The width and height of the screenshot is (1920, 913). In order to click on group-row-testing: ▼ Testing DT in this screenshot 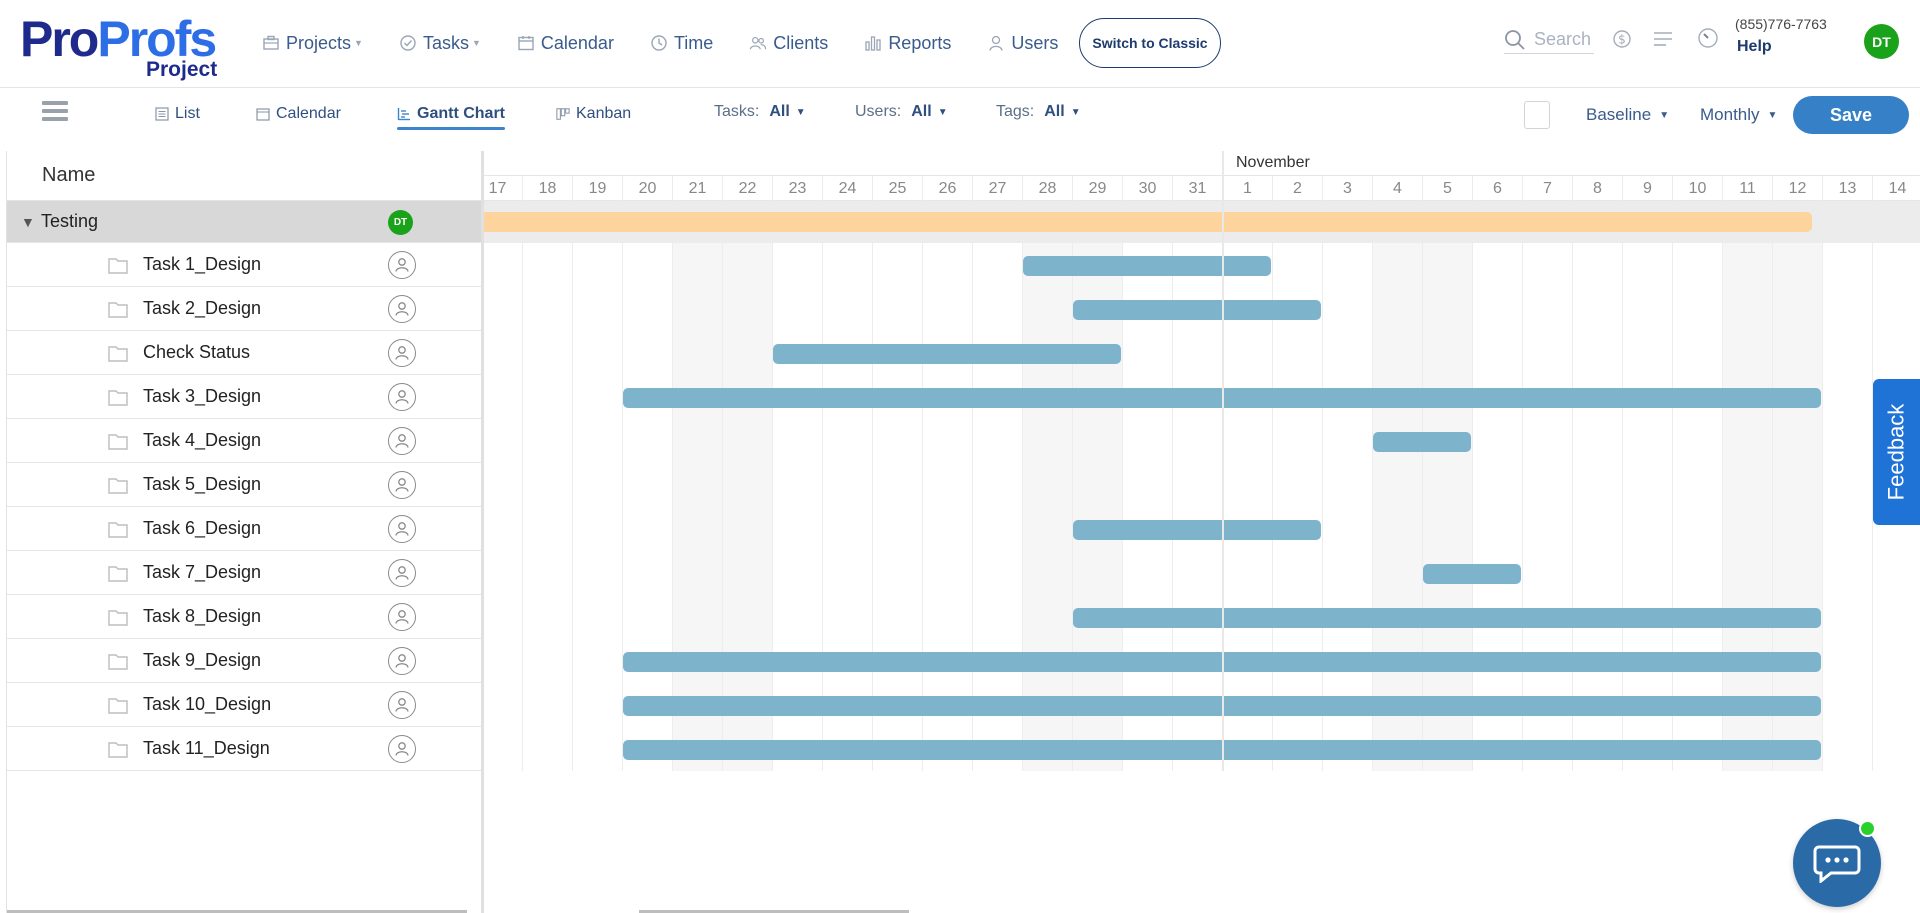, I will do `click(244, 222)`.